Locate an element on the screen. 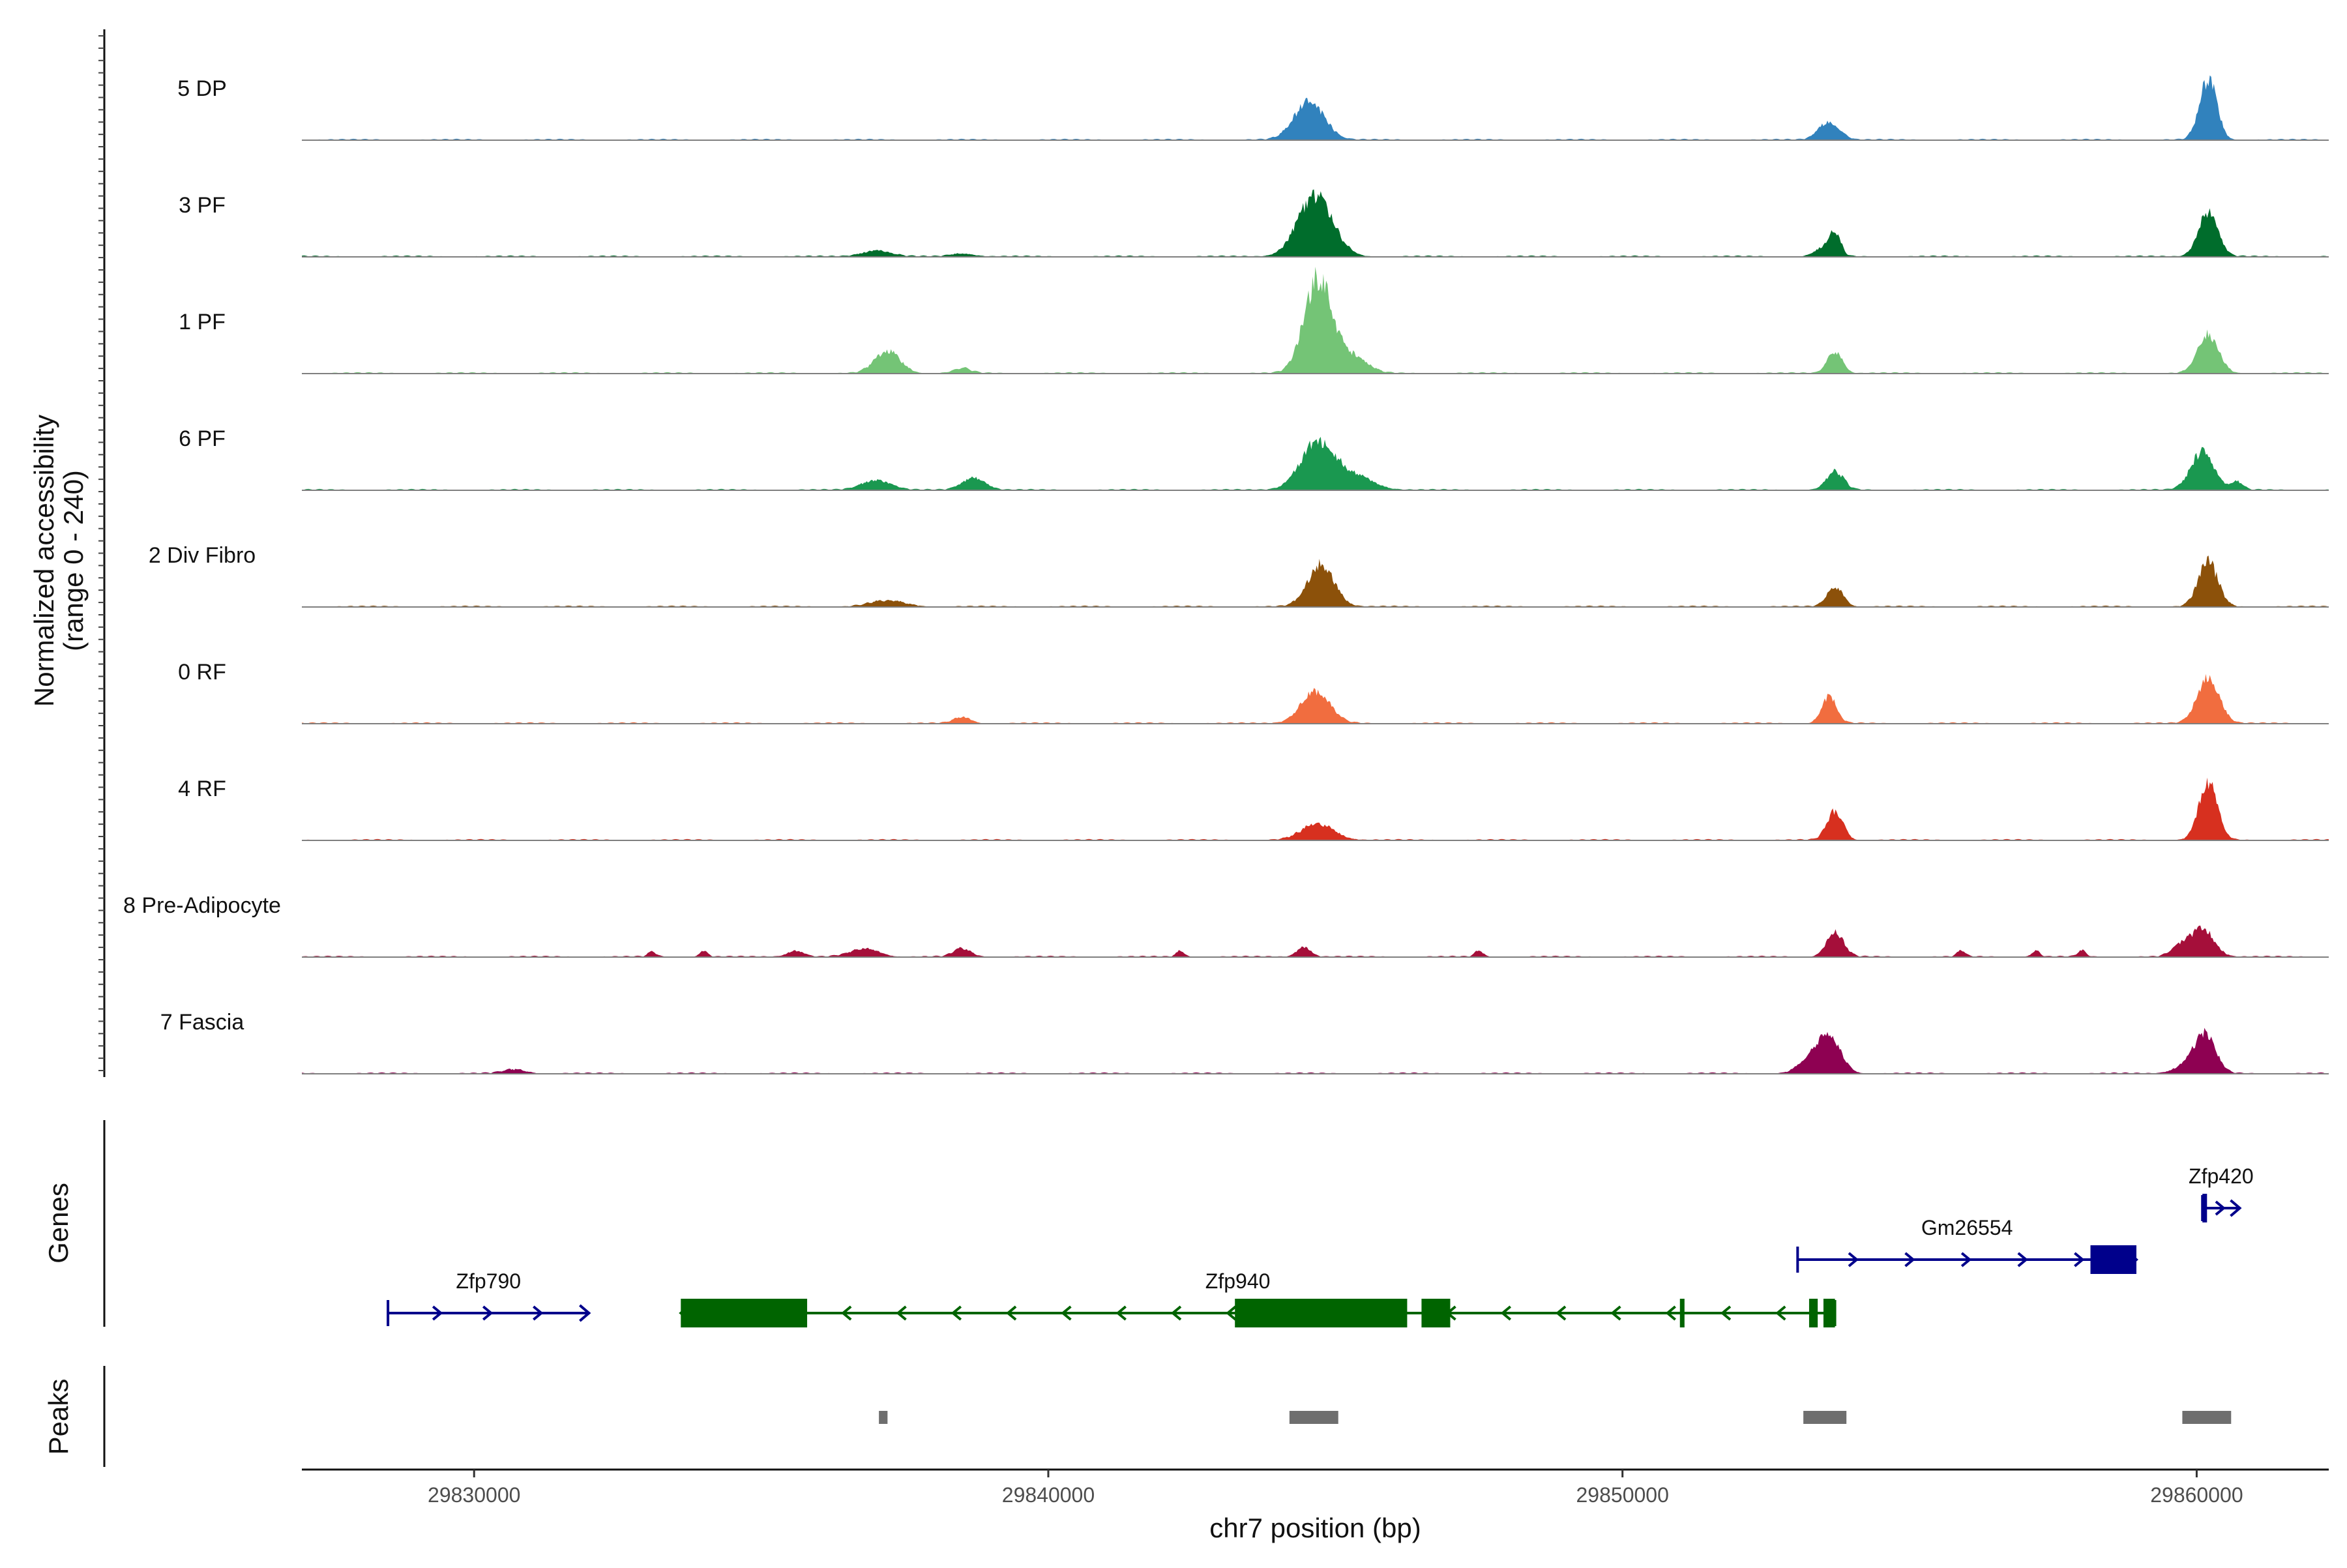  gene-label: Gm26554 is located at coordinates (1967, 1227).